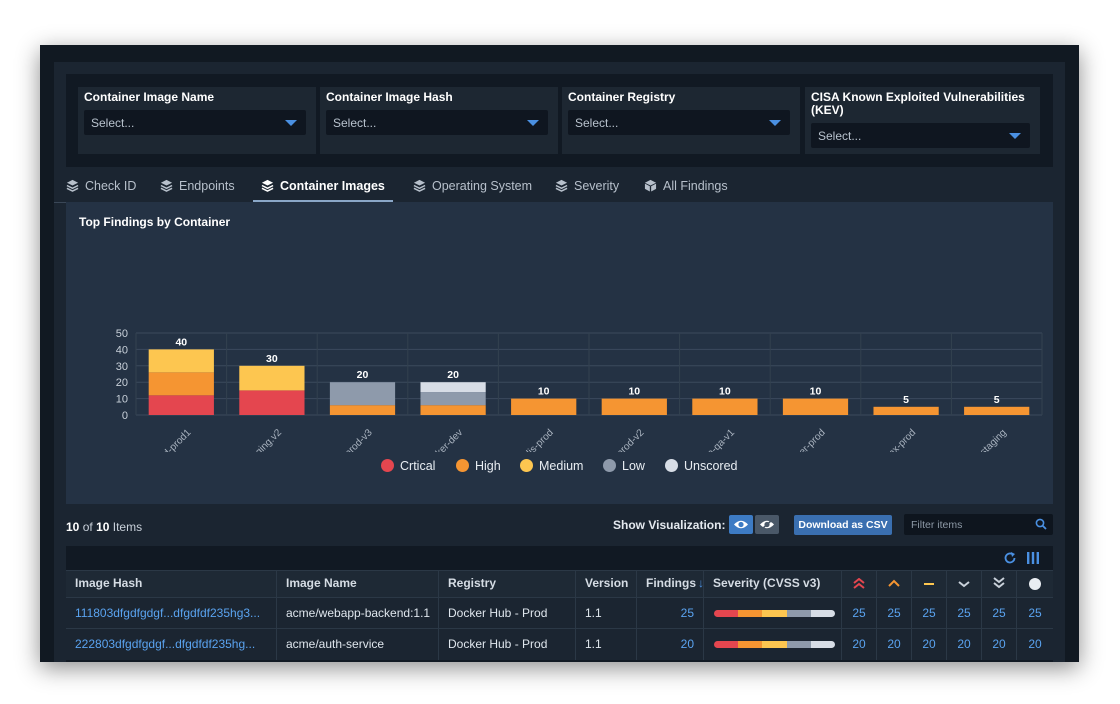  What do you see at coordinates (998, 584) in the screenshot?
I see `header-very-low` at bounding box center [998, 584].